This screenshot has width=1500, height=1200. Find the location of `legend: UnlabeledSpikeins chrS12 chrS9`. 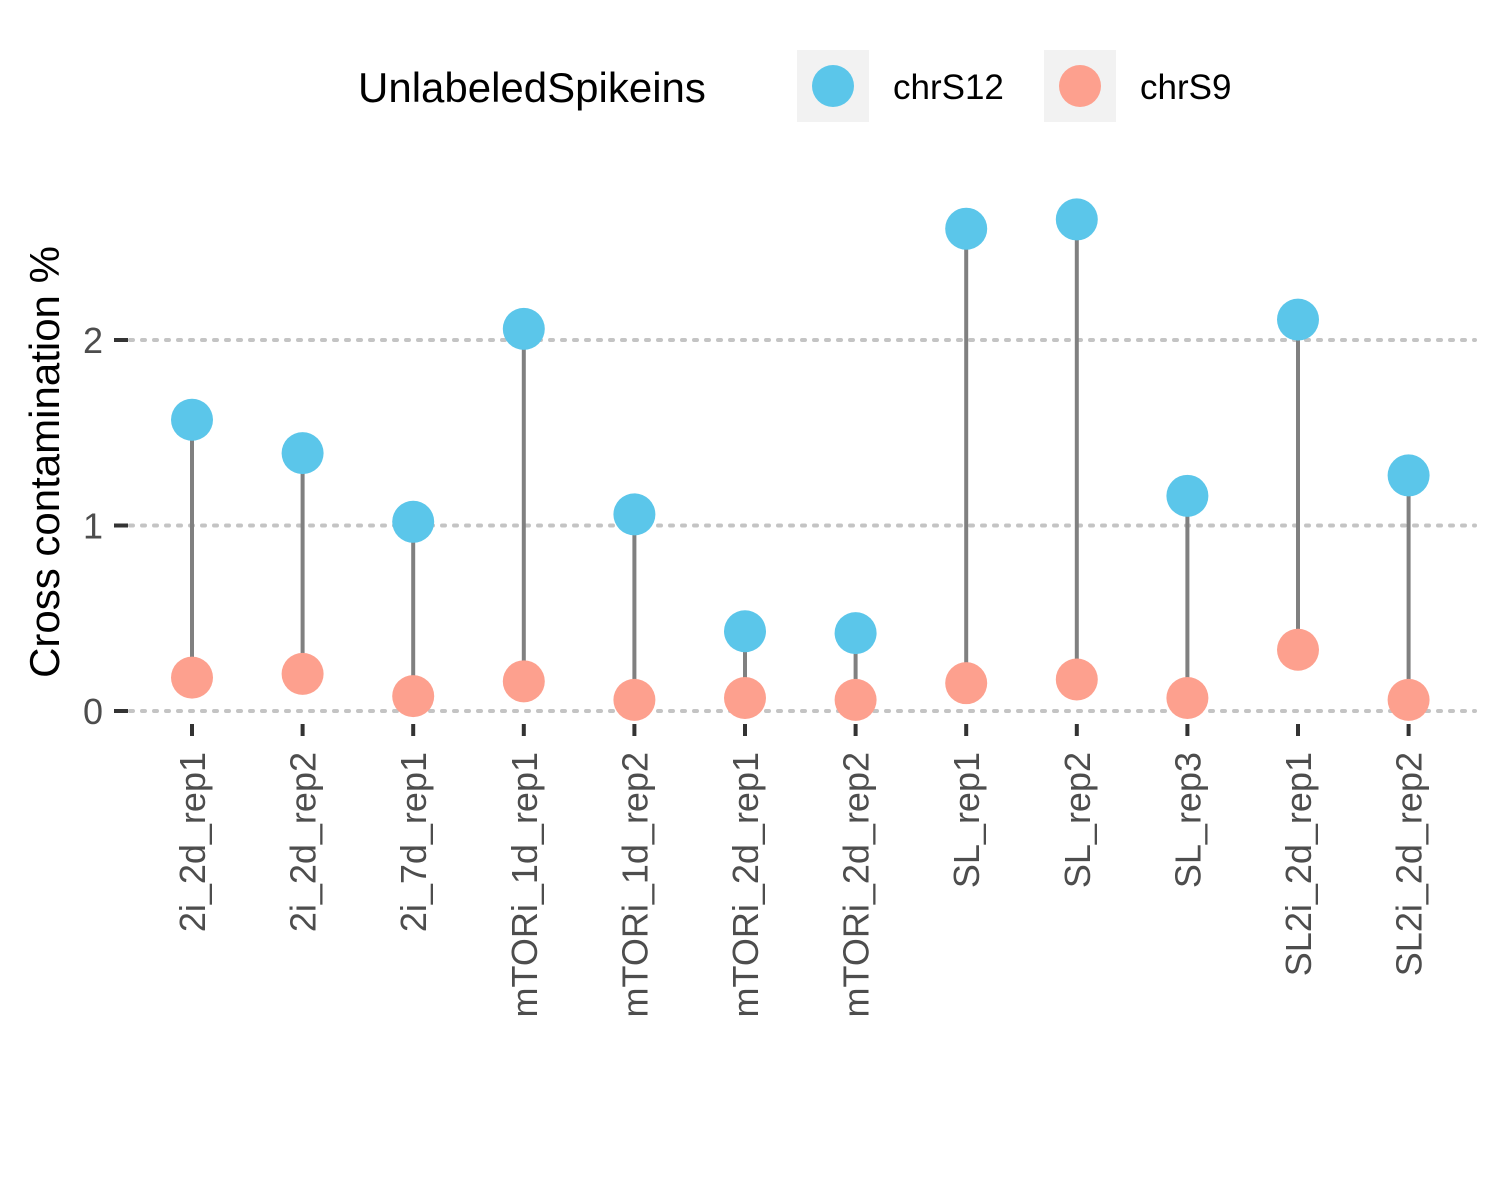

legend: UnlabeledSpikeins chrS12 chrS9 is located at coordinates (794, 86).